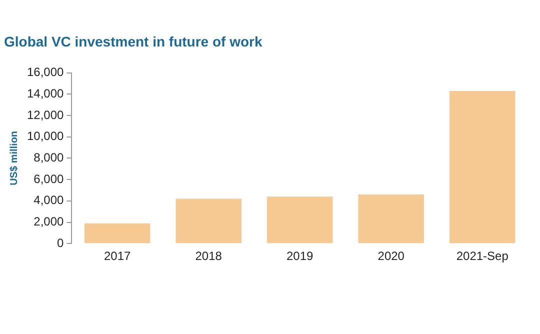 The image size is (540, 334). Describe the element at coordinates (49, 179) in the screenshot. I see `y-tick-label: 6,000` at that location.